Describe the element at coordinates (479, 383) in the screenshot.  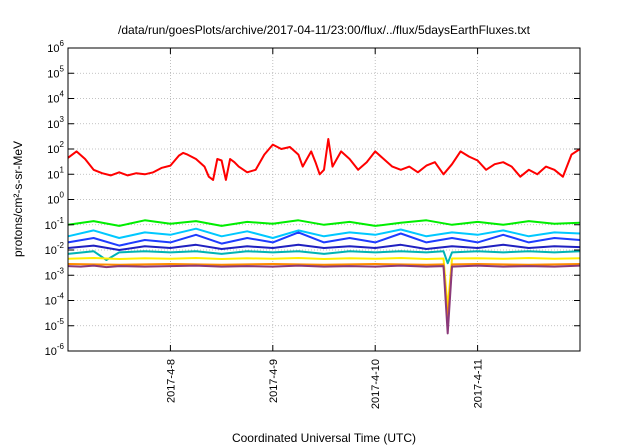
I see `x-tick-label: 2017-4-11` at that location.